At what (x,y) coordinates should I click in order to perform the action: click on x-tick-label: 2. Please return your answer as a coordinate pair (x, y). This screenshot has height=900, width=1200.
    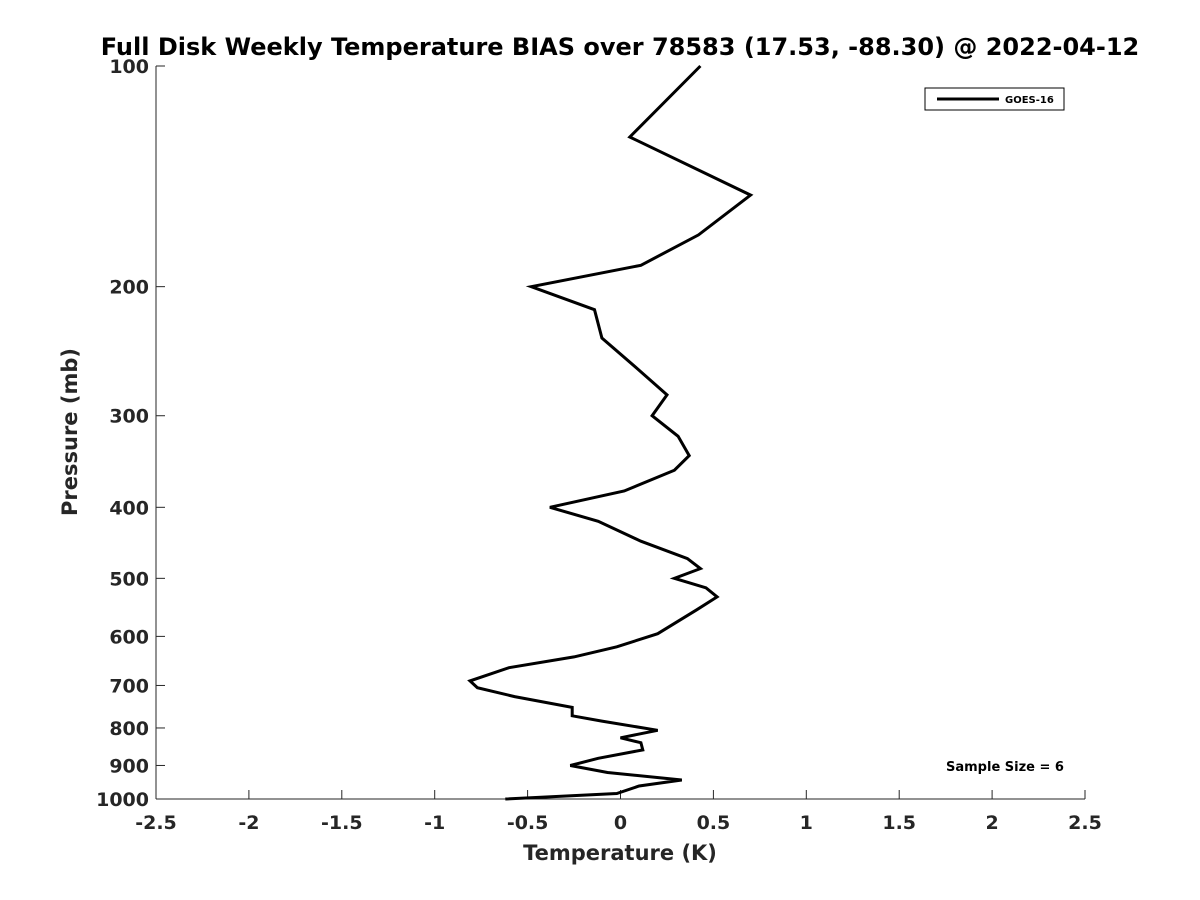
    Looking at the image, I should click on (991, 823).